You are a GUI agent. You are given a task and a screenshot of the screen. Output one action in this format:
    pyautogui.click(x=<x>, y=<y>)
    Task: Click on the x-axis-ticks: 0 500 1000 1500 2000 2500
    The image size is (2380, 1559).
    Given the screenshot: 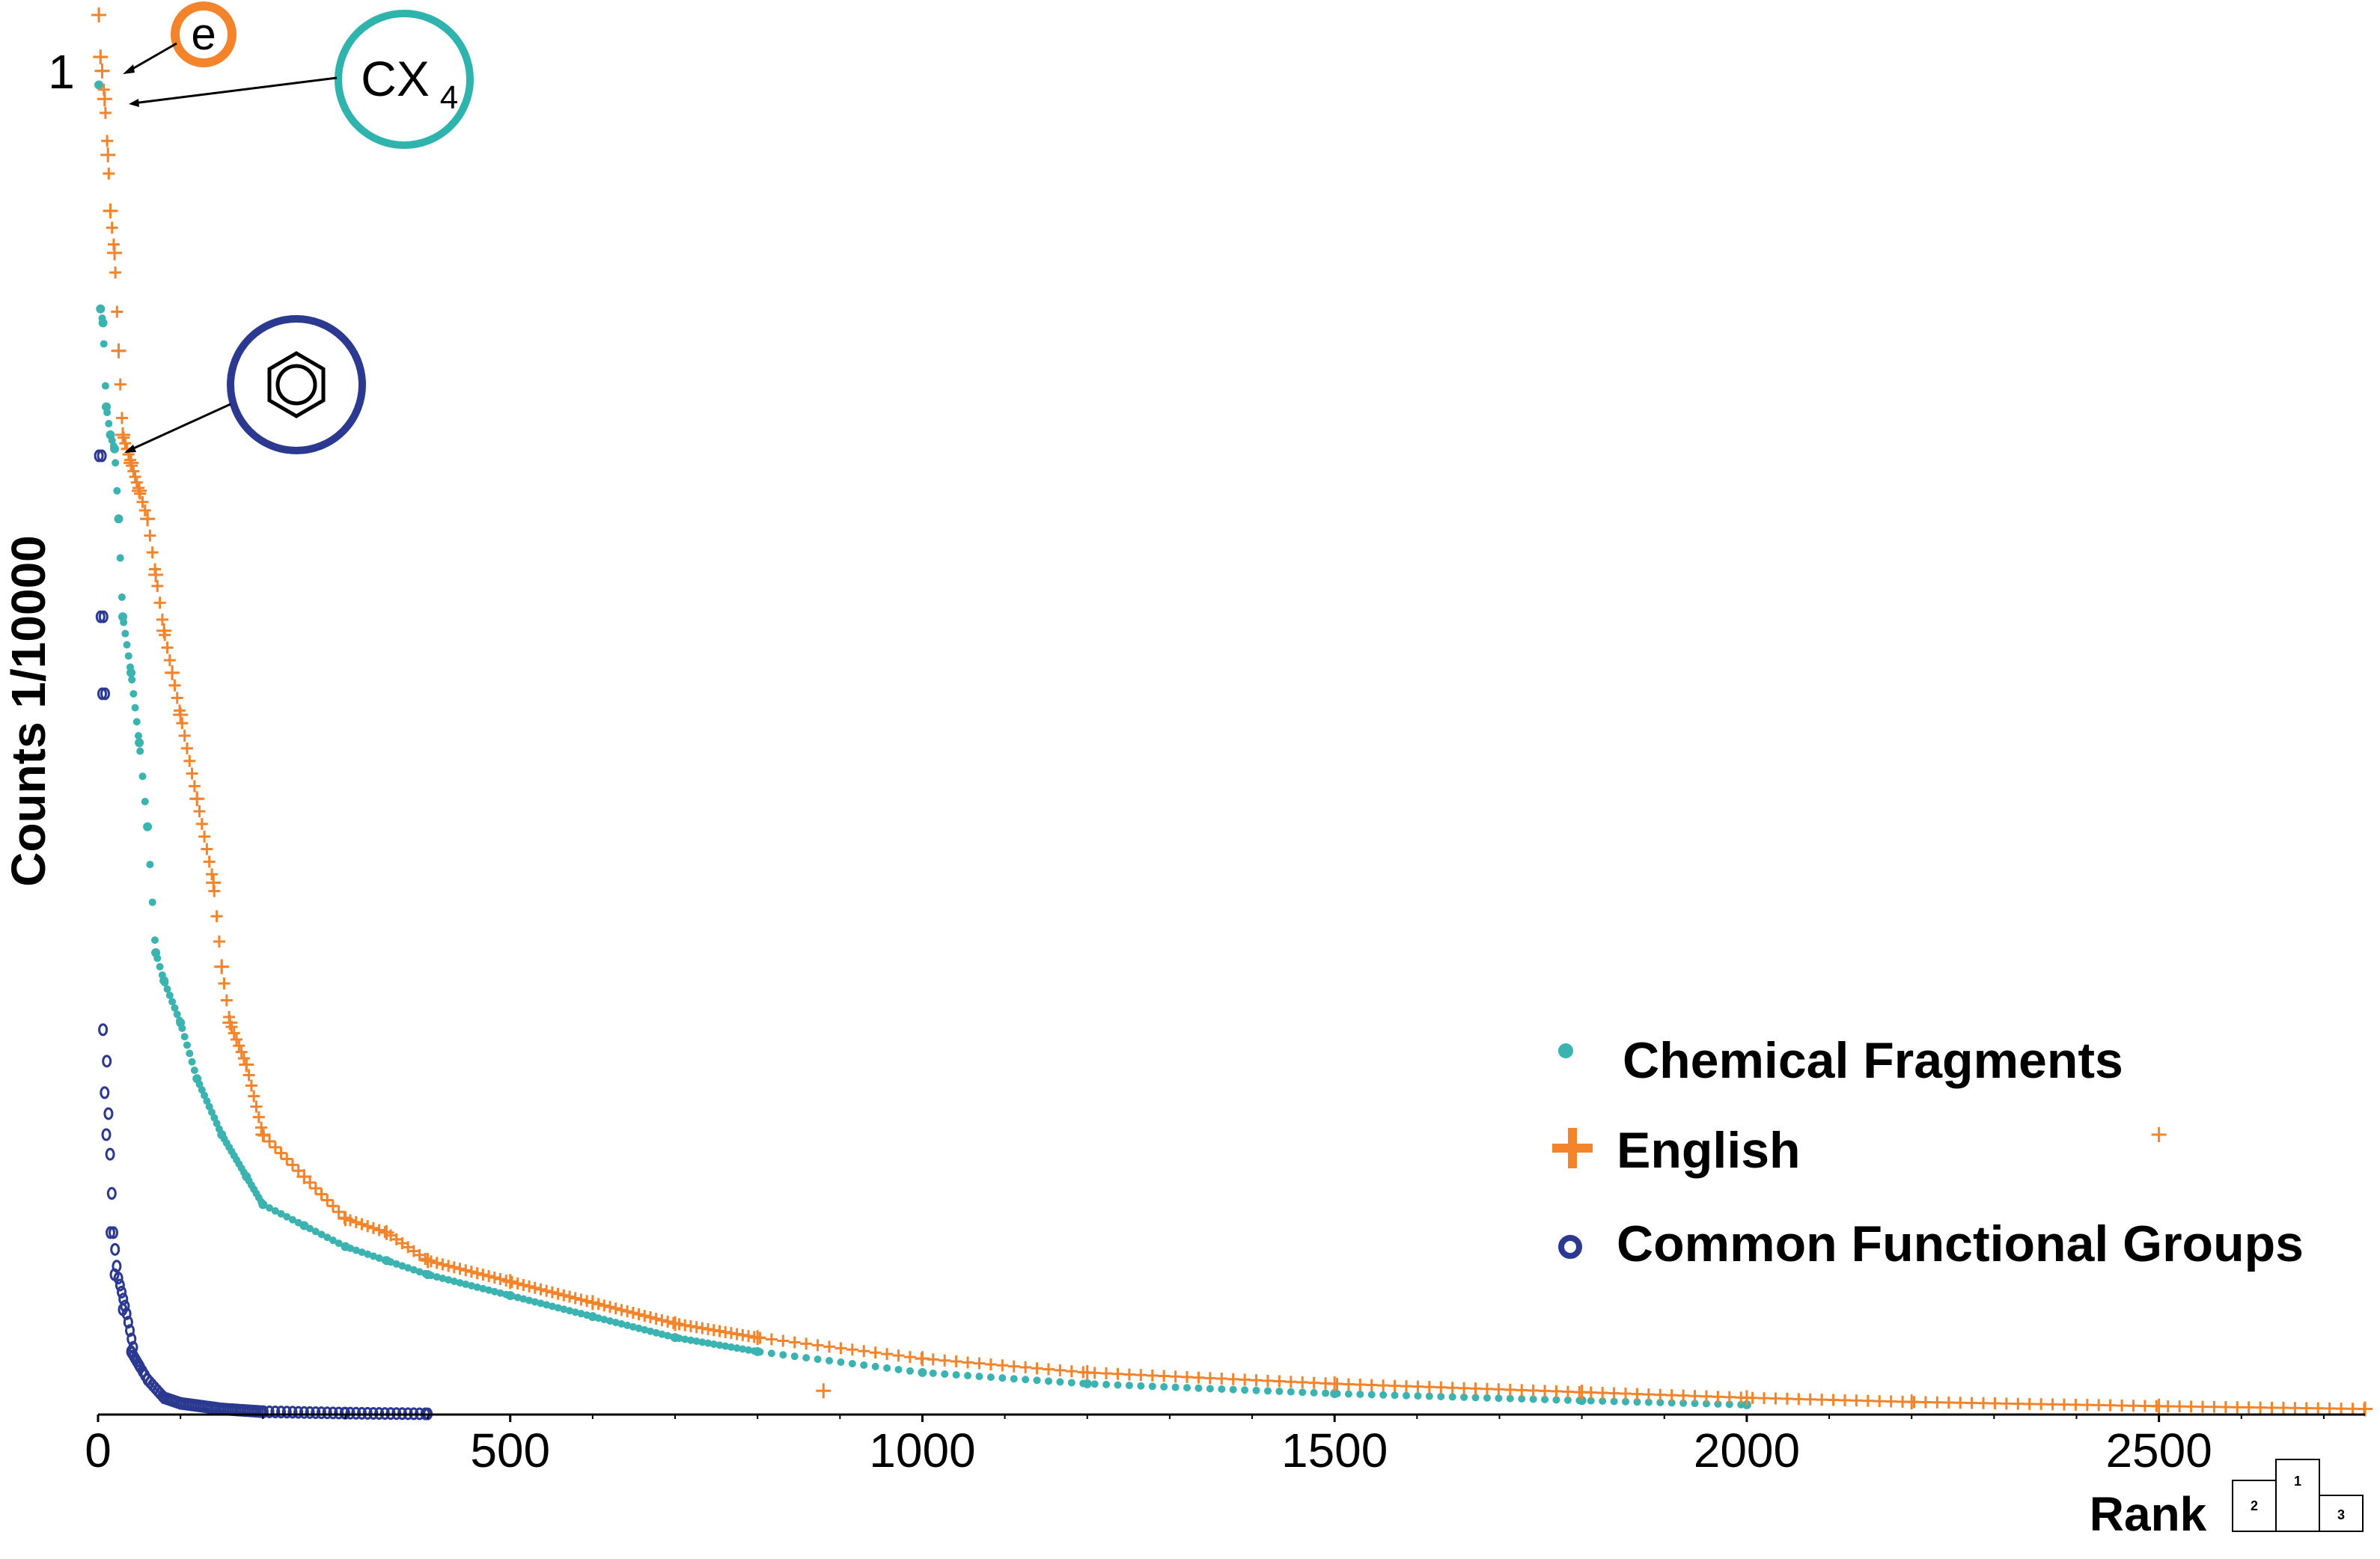 What is the action you would take?
    pyautogui.click(x=1205, y=1446)
    